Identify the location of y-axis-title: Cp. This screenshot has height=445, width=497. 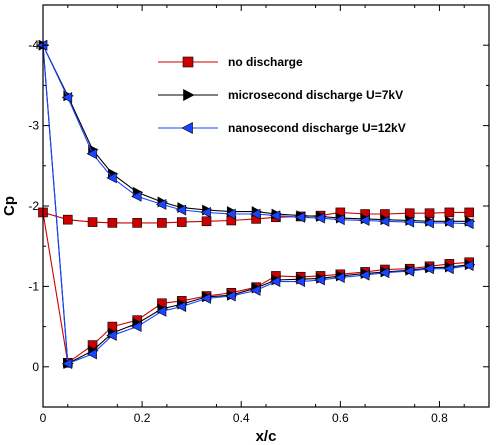
(9, 206).